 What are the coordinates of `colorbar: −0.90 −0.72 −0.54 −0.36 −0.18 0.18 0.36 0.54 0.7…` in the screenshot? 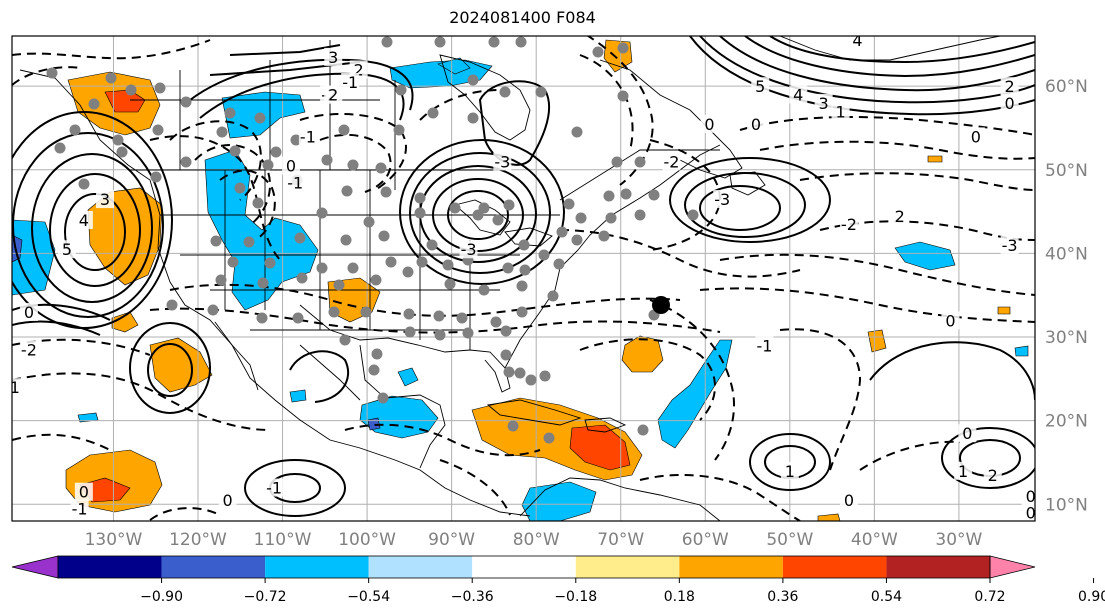 It's located at (558, 580).